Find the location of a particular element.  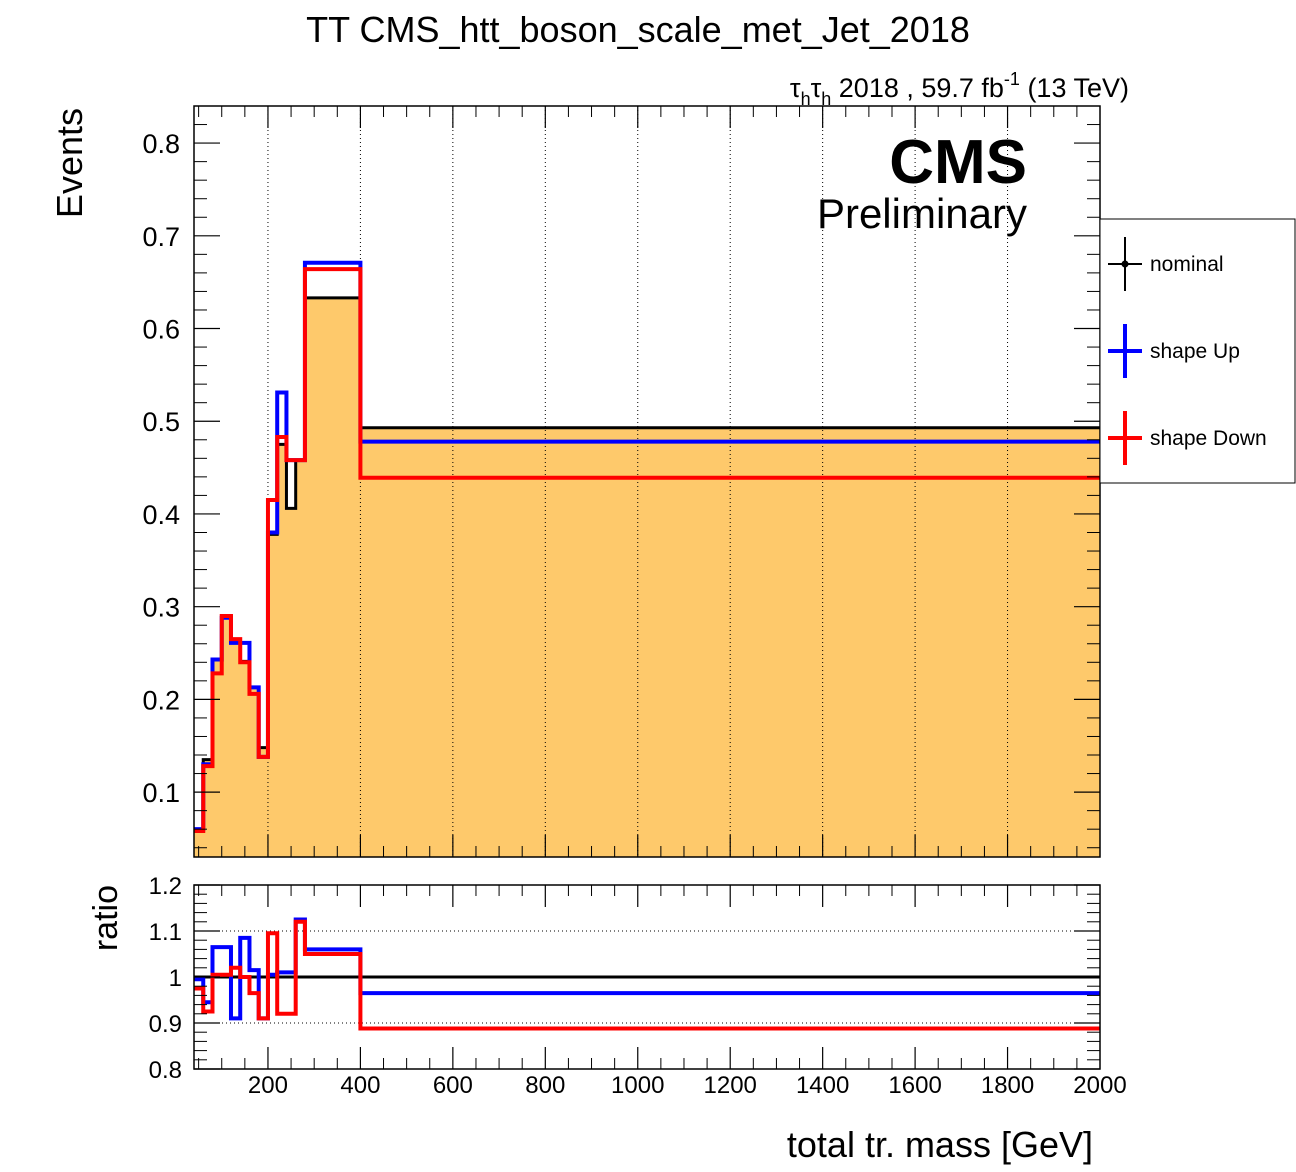

x-tick-label: 1400 is located at coordinates (822, 1085).